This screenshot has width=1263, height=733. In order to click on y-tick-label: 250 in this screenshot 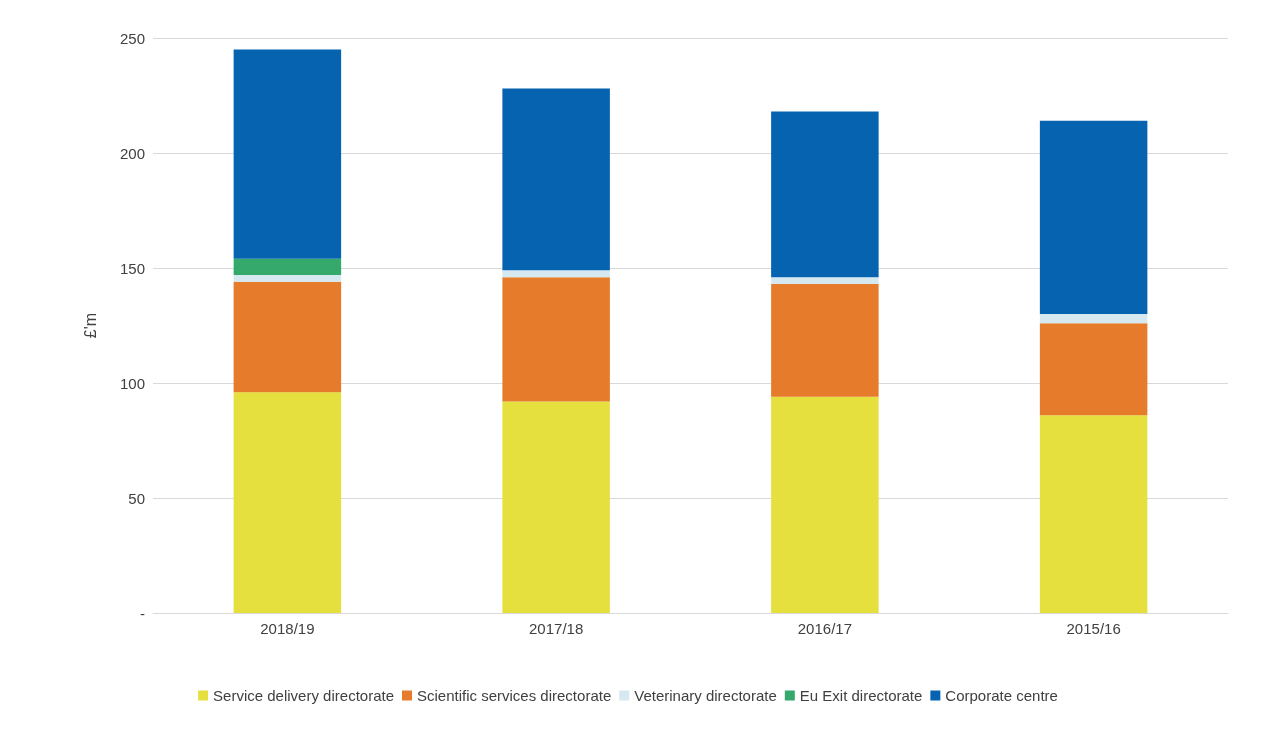, I will do `click(132, 38)`.